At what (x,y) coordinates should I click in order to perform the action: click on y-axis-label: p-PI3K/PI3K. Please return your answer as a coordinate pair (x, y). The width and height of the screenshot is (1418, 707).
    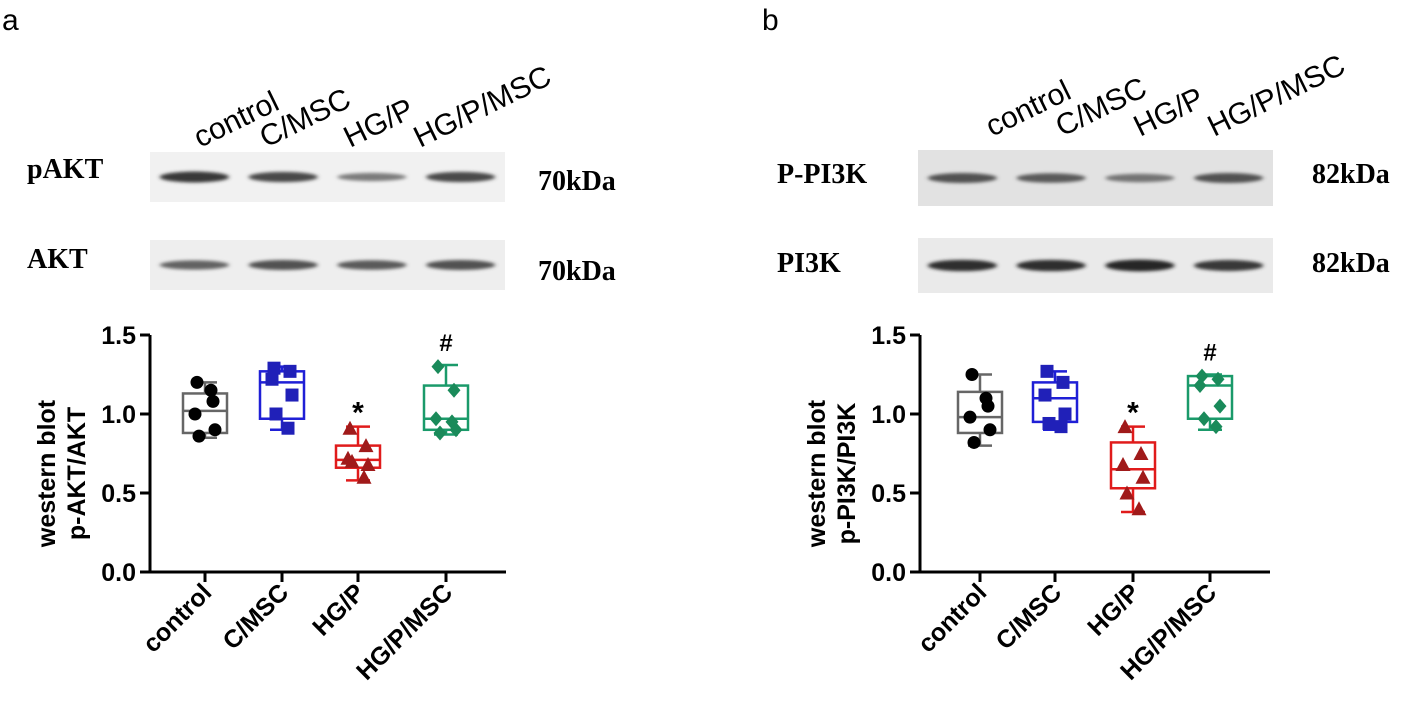
    Looking at the image, I should click on (847, 474).